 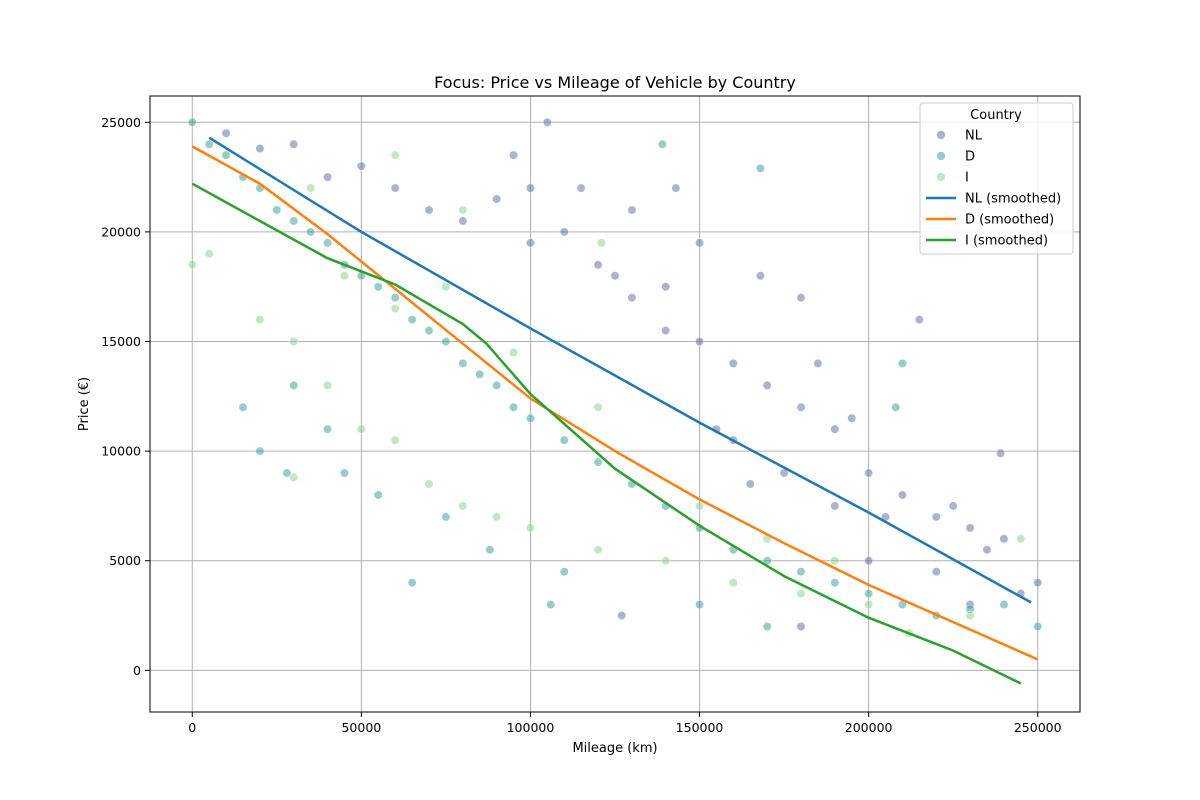 I want to click on y-axis-ticks: 0 5000 10000 15000 20000 25000, so click(x=125, y=396).